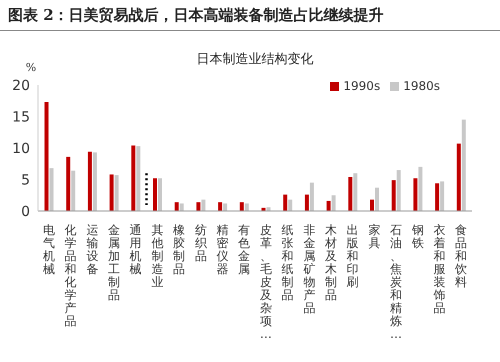  Describe the element at coordinates (157, 256) in the screenshot. I see `x-tick-label: 其他制造业` at that location.